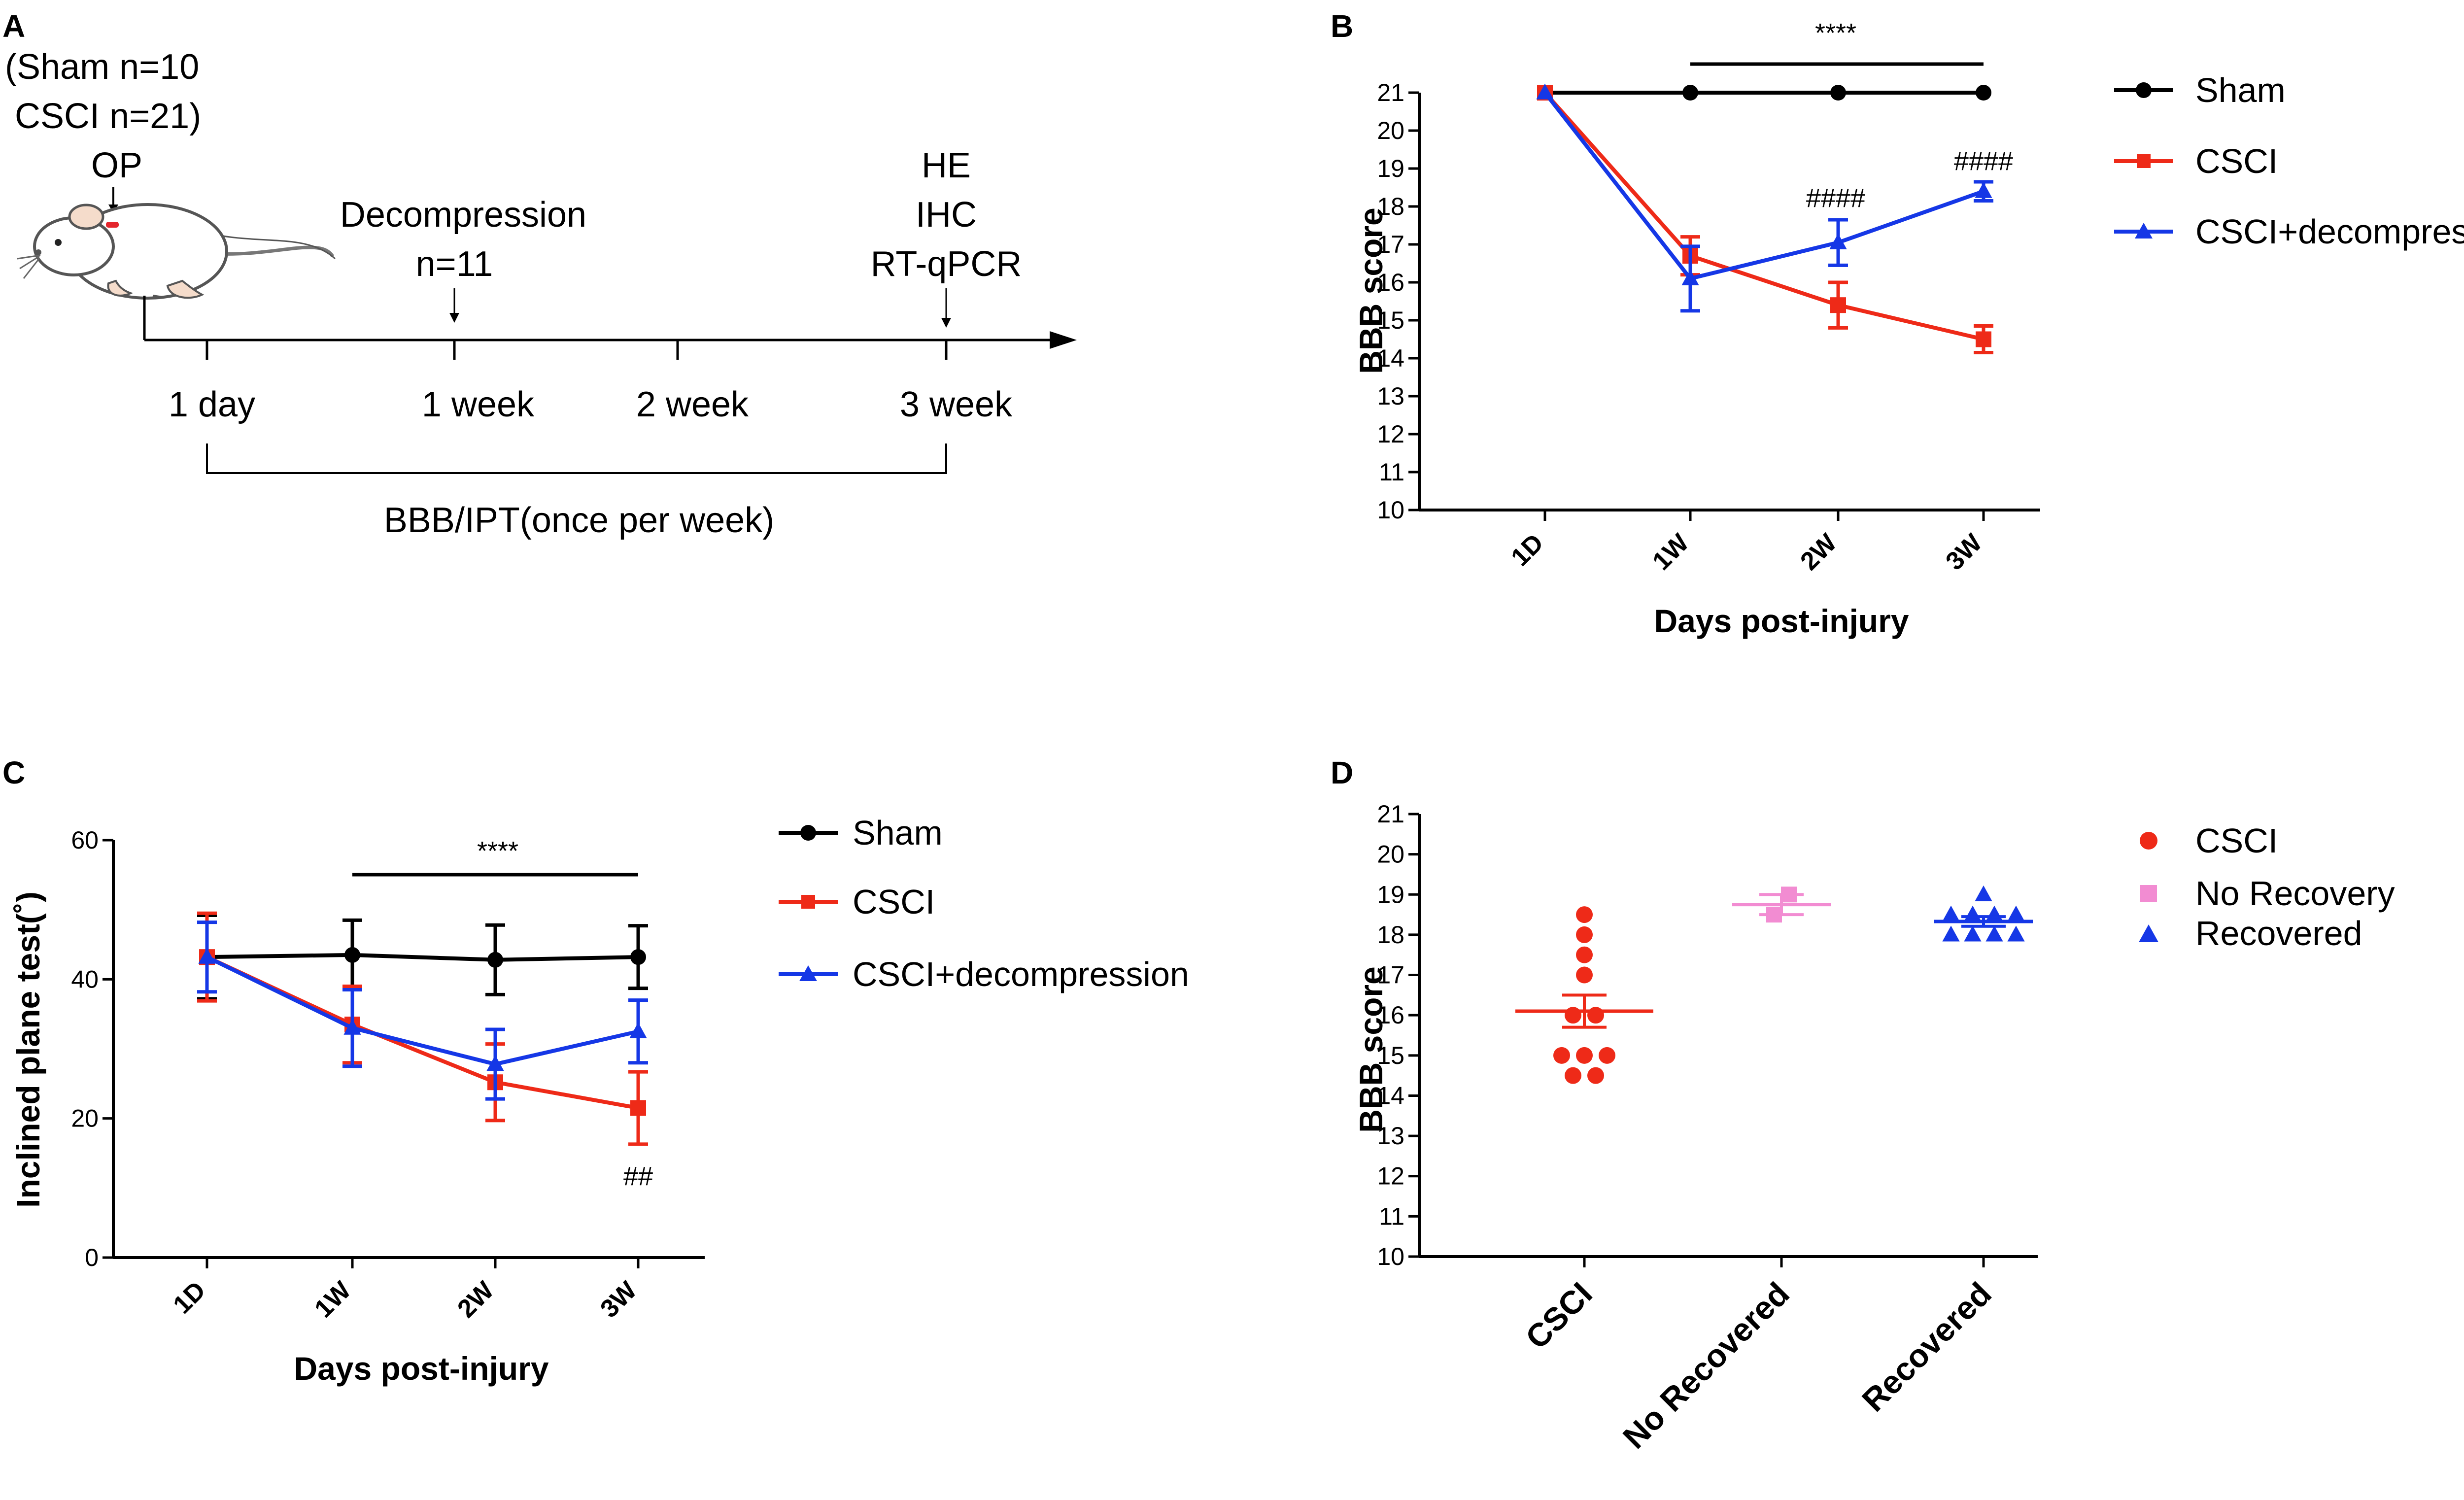 This screenshot has height=1500, width=2464. I want to click on d-legend-marker-recovered, so click(2148, 933).